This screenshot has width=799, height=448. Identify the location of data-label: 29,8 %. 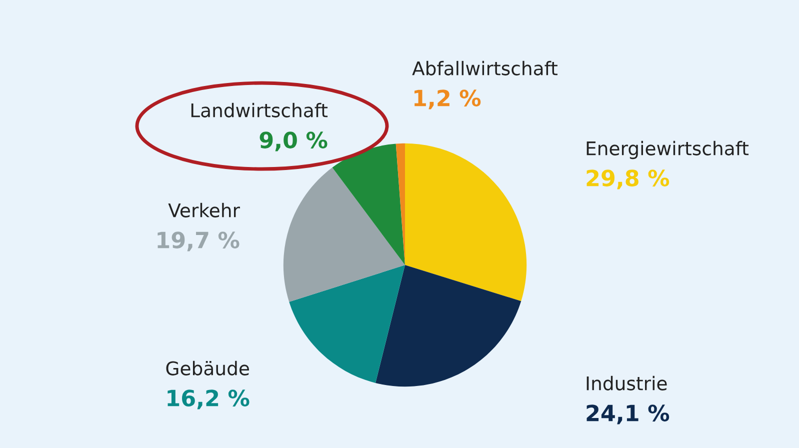
(628, 180).